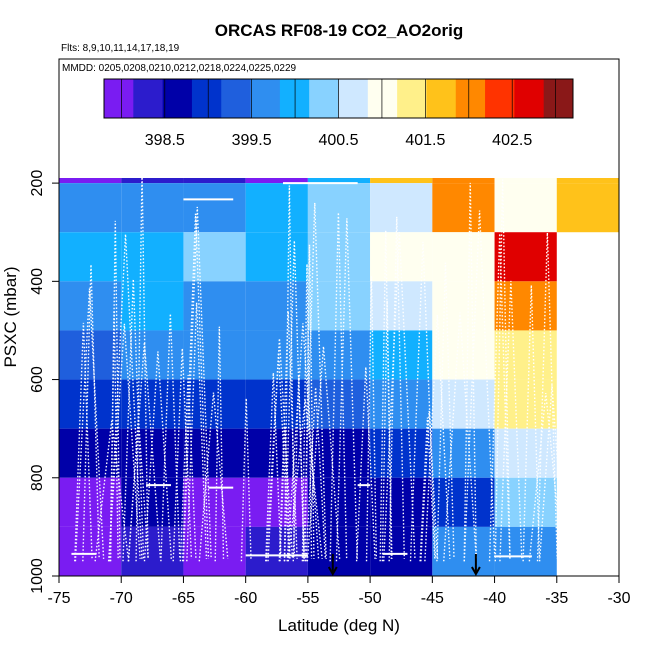 Image resolution: width=650 pixels, height=650 pixels. I want to click on x-axis: -75 -70 -65 -60 -55 -50 -45 -40 -35 -30, so click(339, 591).